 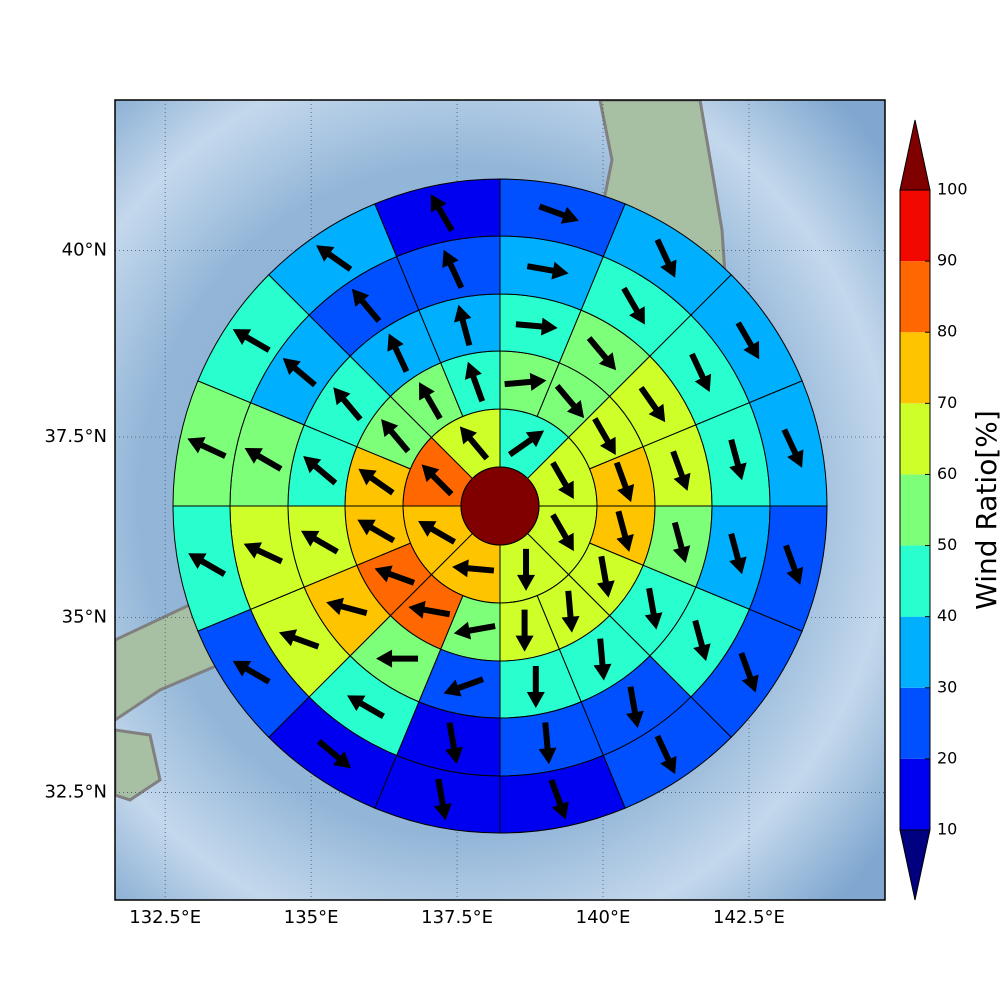 What do you see at coordinates (457, 917) in the screenshot?
I see `x-tick-label: 137.5°E` at bounding box center [457, 917].